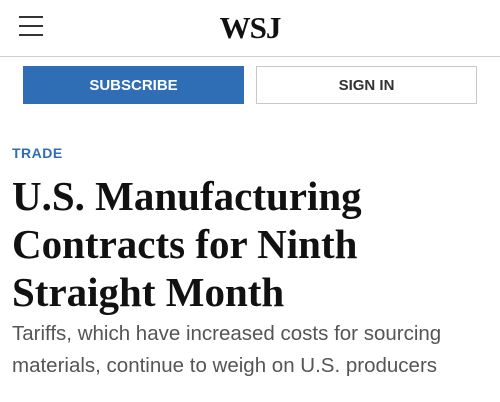 This screenshot has width=500, height=402. What do you see at coordinates (37, 153) in the screenshot?
I see `section-label: TRADE` at bounding box center [37, 153].